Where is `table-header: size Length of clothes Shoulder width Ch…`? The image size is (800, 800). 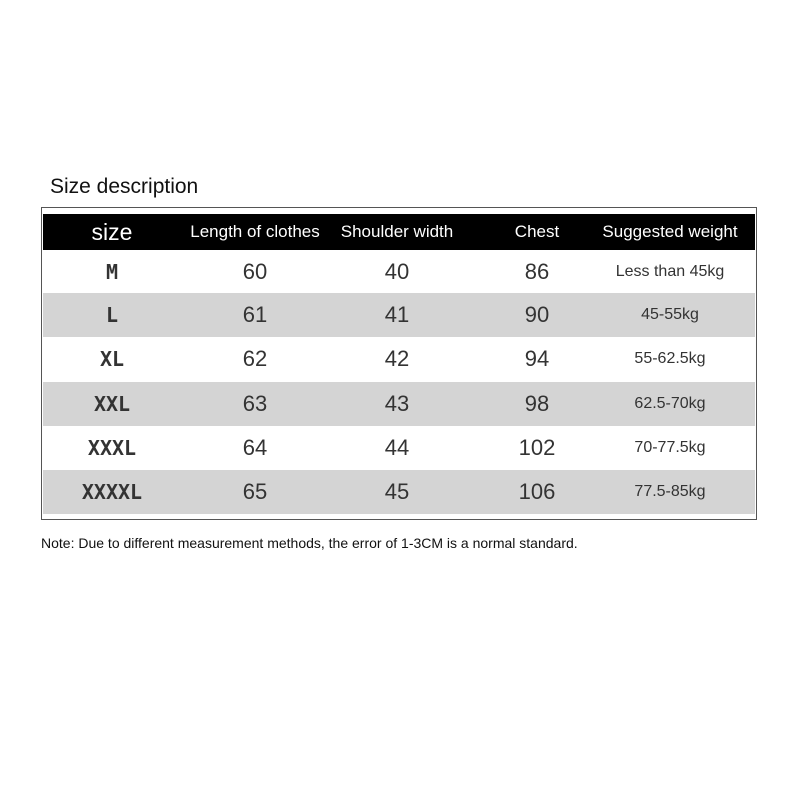
table-header: size Length of clothes Shoulder width Ch… is located at coordinates (399, 232).